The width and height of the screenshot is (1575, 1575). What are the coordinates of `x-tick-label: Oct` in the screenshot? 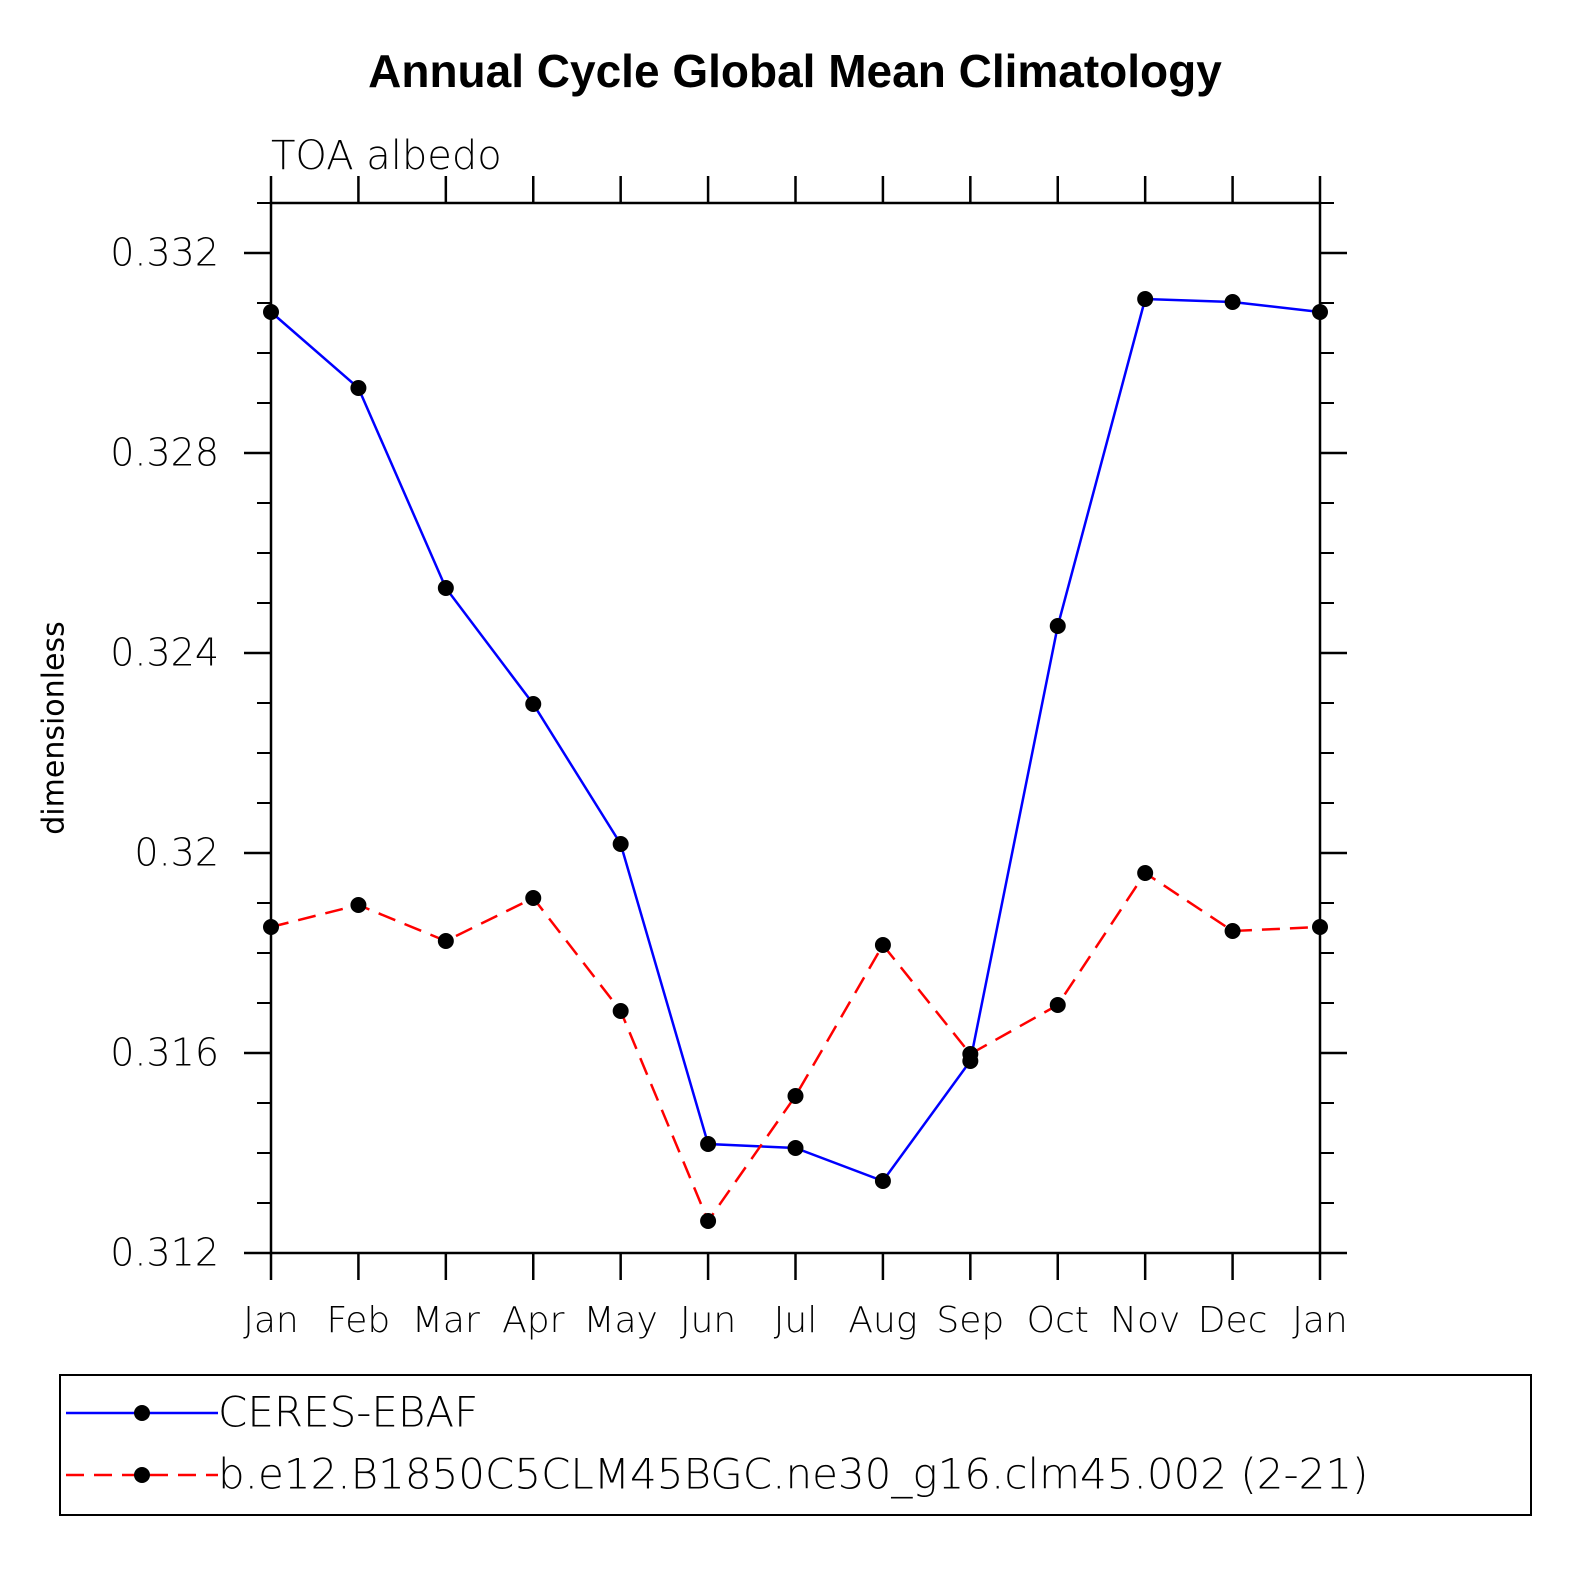 It's located at (1058, 1320).